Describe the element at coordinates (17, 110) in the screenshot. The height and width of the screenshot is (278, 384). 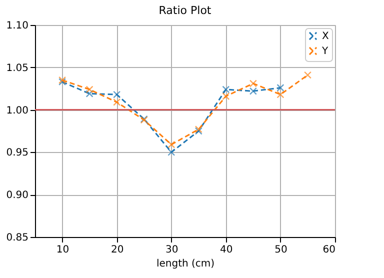
I see `y-tick-label: 1.00` at that location.